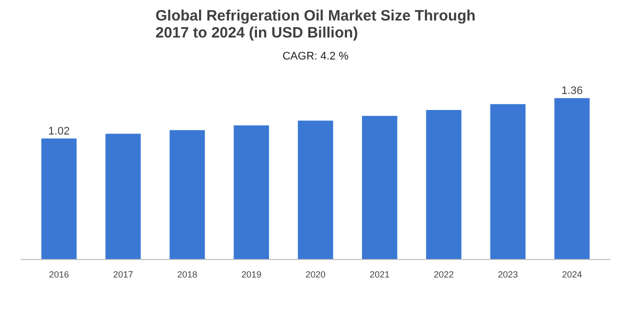 The image size is (639, 313). I want to click on x-tick-label: 2017, so click(123, 275).